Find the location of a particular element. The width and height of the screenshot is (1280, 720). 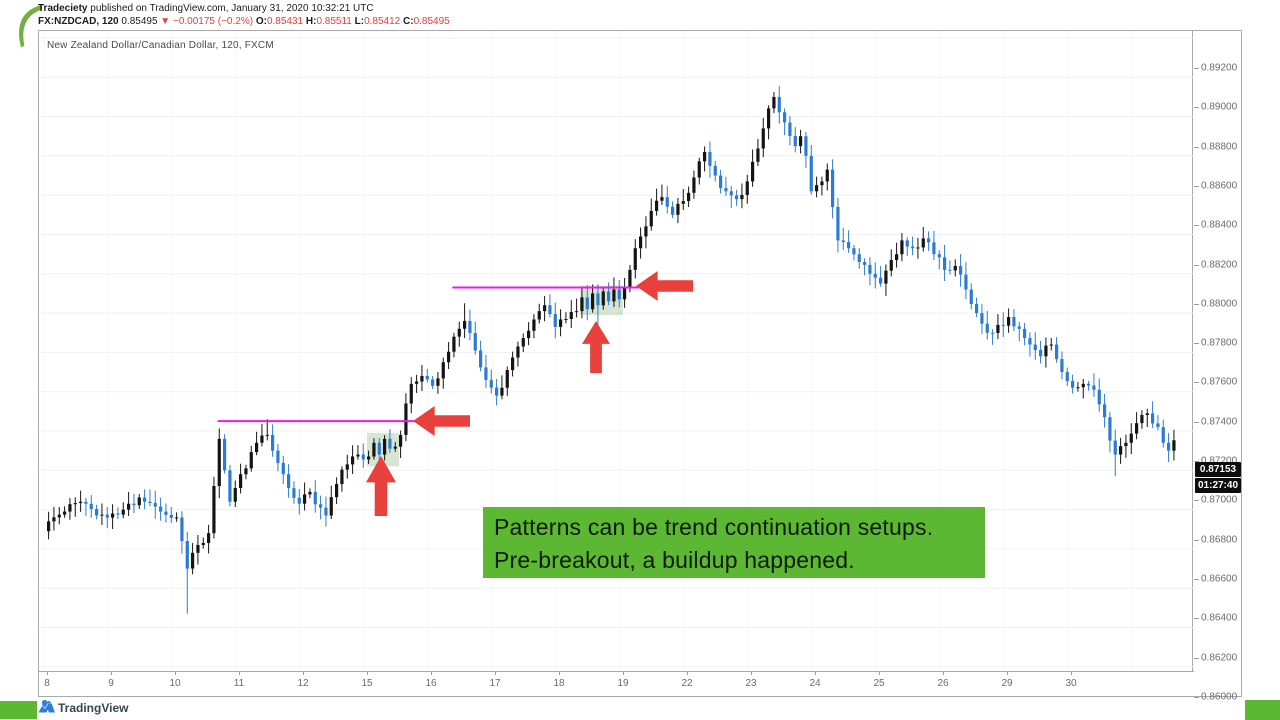

time-tick-label: 16 is located at coordinates (431, 683).